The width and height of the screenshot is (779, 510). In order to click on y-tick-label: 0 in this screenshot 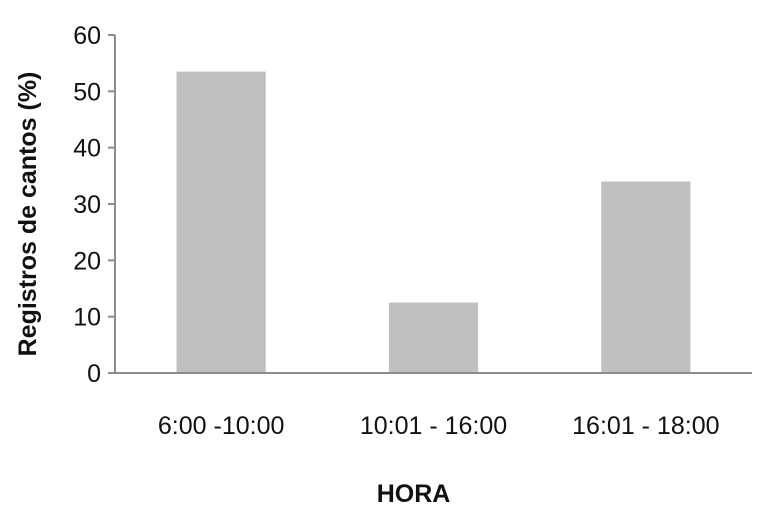, I will do `click(94, 374)`.